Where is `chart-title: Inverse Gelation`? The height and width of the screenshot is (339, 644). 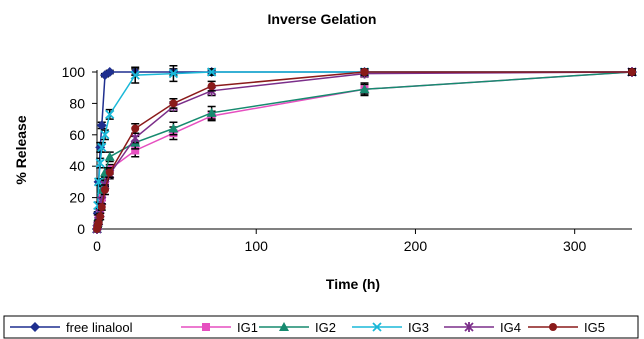
chart-title: Inverse Gelation is located at coordinates (322, 19).